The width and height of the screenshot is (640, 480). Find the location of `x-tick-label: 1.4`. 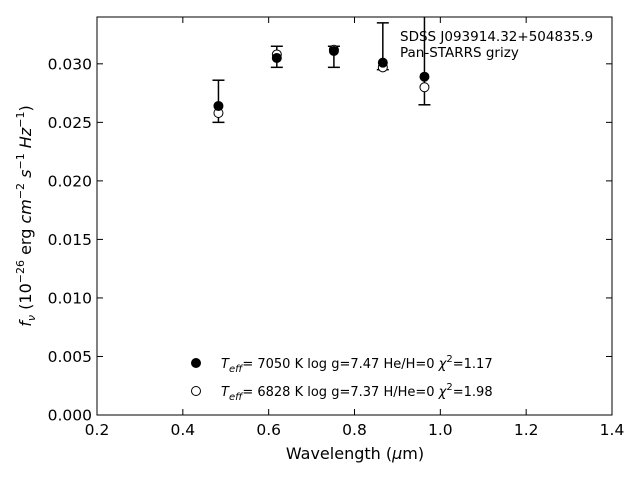

x-tick-label: 1.4 is located at coordinates (612, 430).